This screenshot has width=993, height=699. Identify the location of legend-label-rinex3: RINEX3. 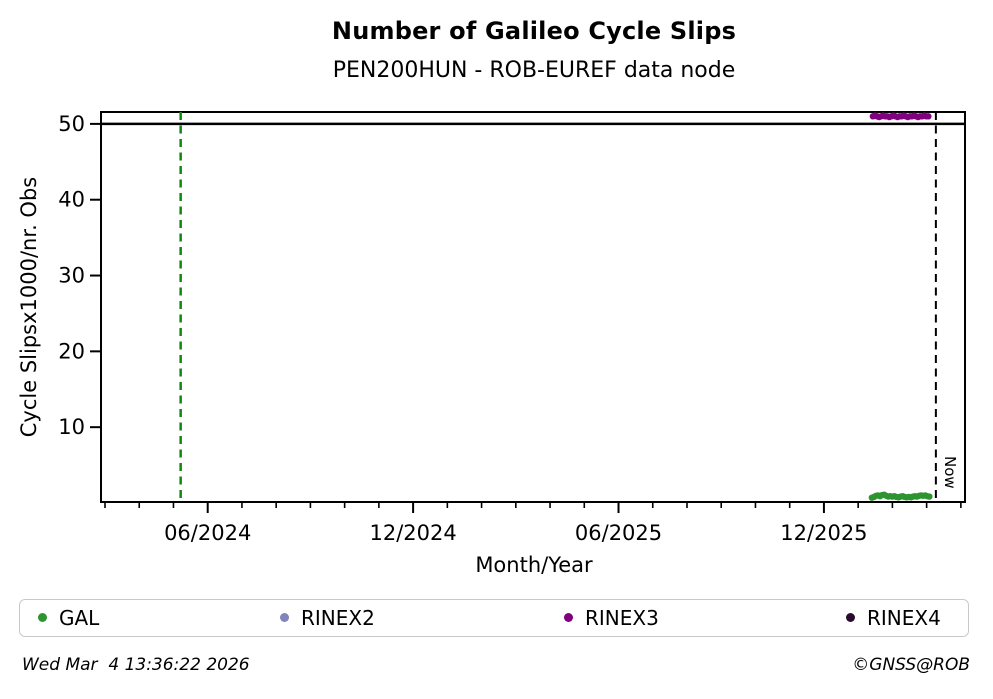
(622, 617).